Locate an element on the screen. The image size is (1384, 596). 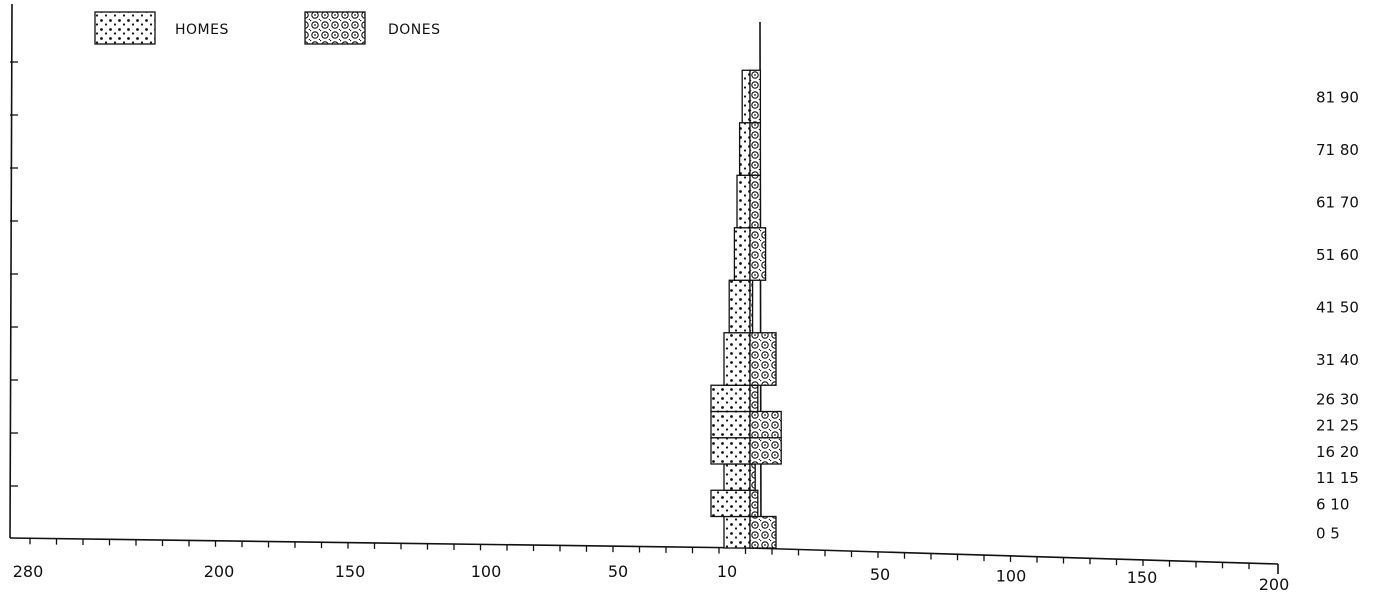
x-tick-label-left: 150 is located at coordinates (350, 571).